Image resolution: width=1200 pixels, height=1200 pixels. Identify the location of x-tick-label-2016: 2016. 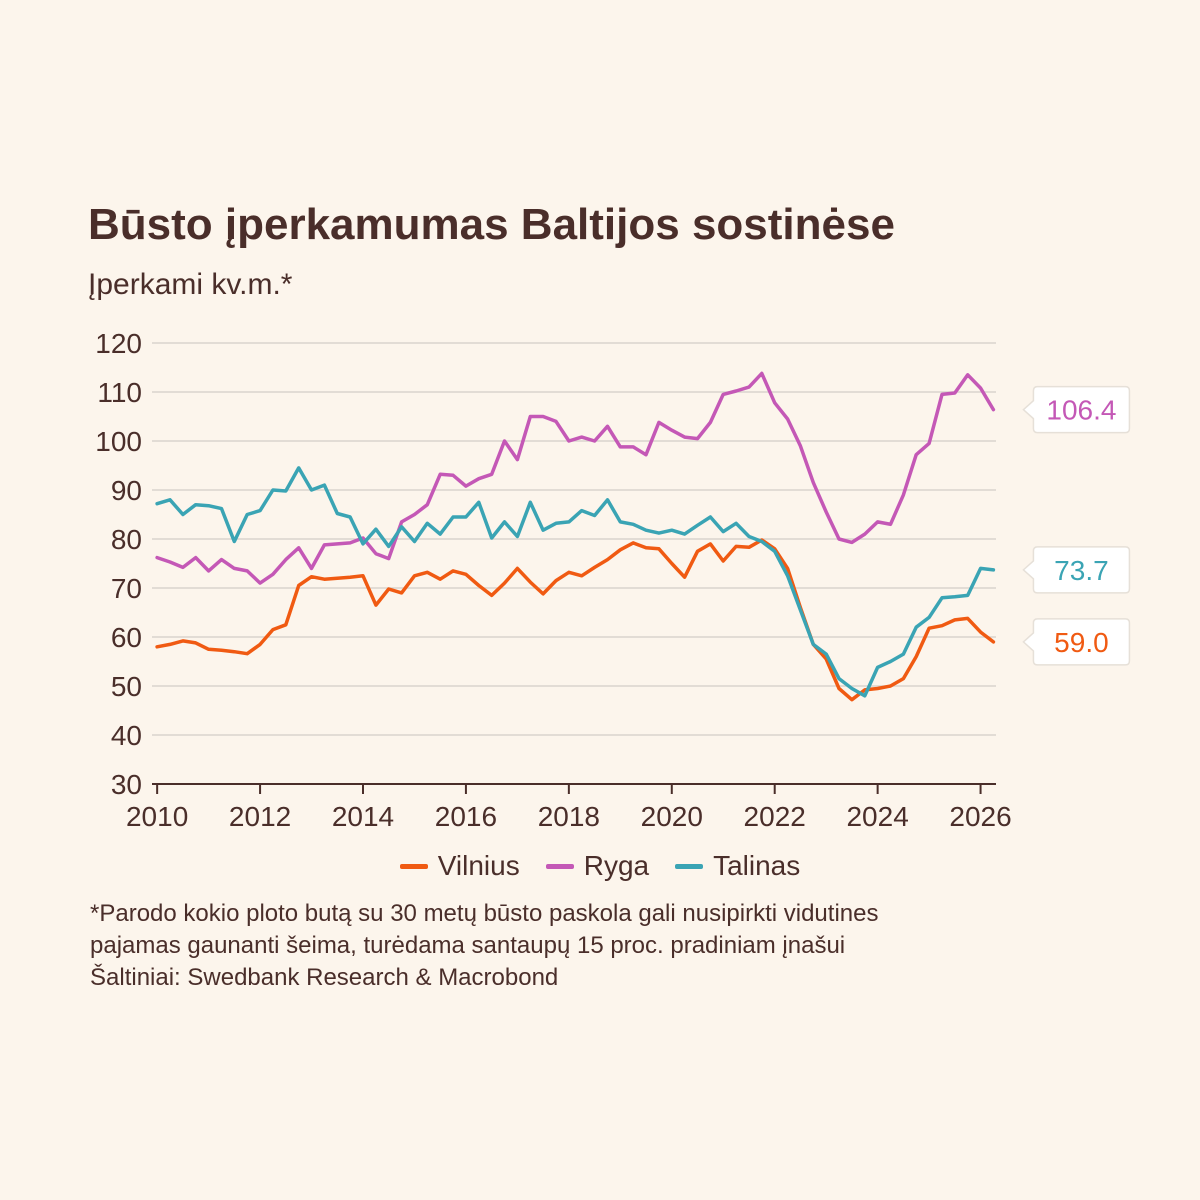
(466, 816).